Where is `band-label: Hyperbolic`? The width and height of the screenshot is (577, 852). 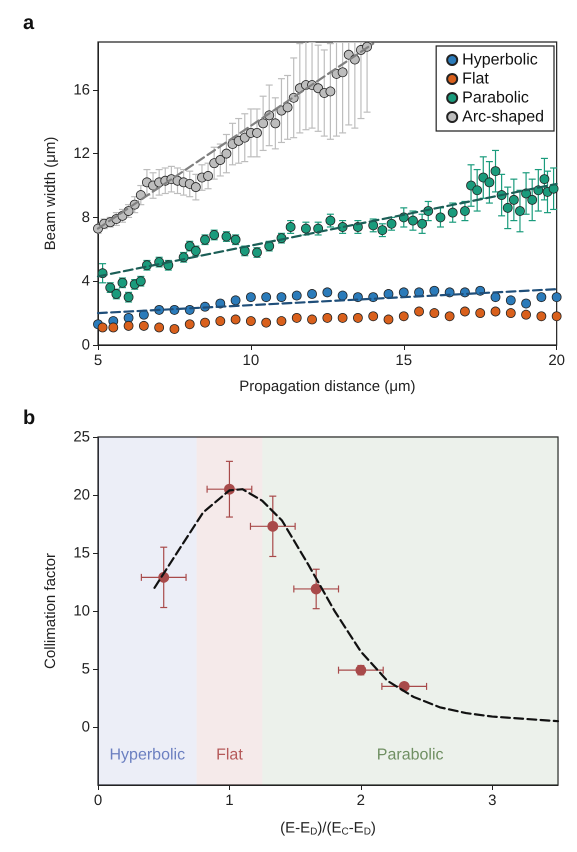
band-label: Hyperbolic is located at coordinates (147, 755).